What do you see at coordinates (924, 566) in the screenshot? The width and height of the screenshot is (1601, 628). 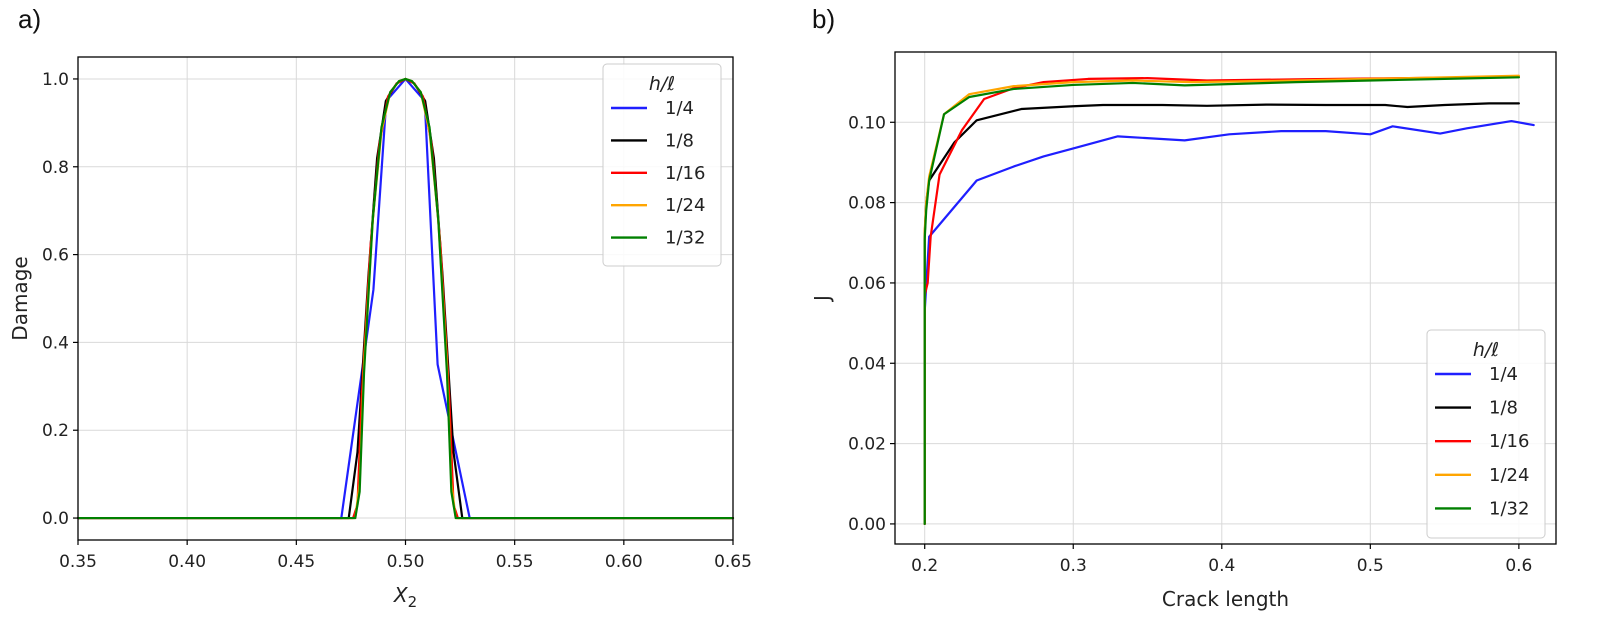 I see `panel-b-x-tick-label-0: 0.2` at bounding box center [924, 566].